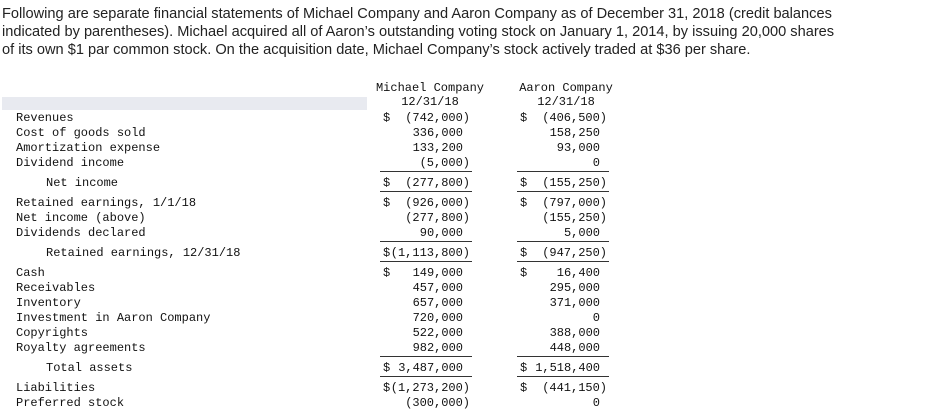 Image resolution: width=942 pixels, height=410 pixels. I want to click on row-label: Dividends declared, so click(81, 233).